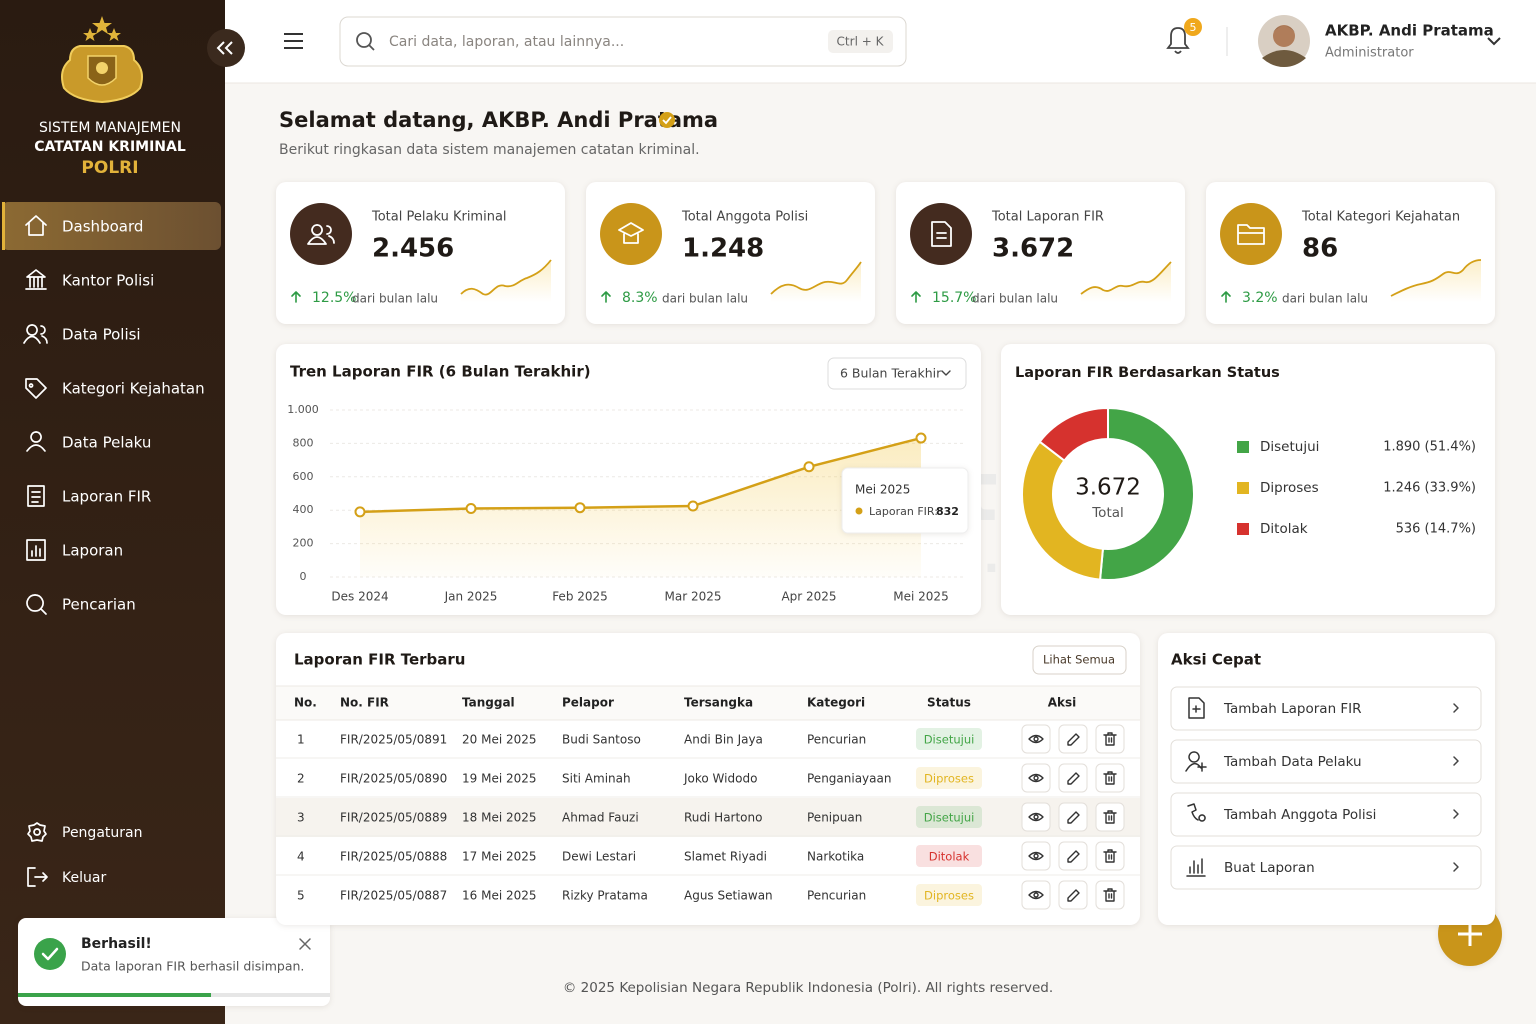  Describe the element at coordinates (1147, 373) in the screenshot. I see `chart-title: Laporan FIR Berdasarkan Status` at that location.